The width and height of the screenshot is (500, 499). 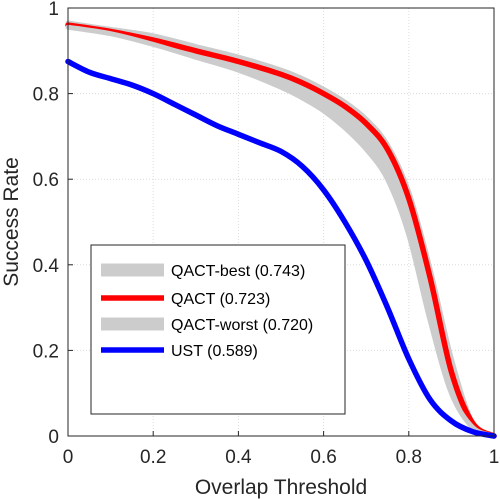 I want to click on y-tick-label: 0.8, so click(x=46, y=95).